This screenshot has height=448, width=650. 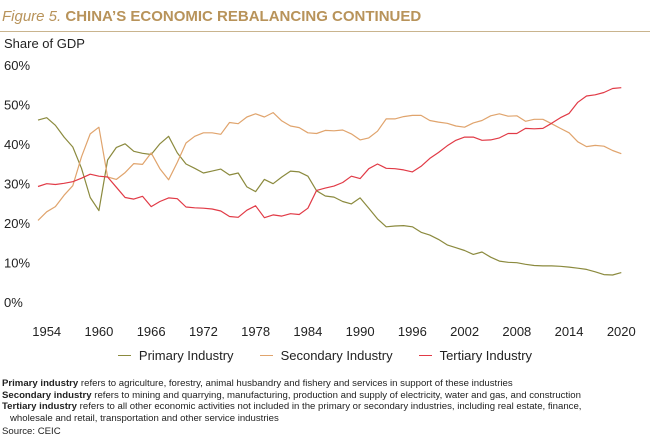 What do you see at coordinates (266, 355) in the screenshot?
I see `legend-swatch-secondary` at bounding box center [266, 355].